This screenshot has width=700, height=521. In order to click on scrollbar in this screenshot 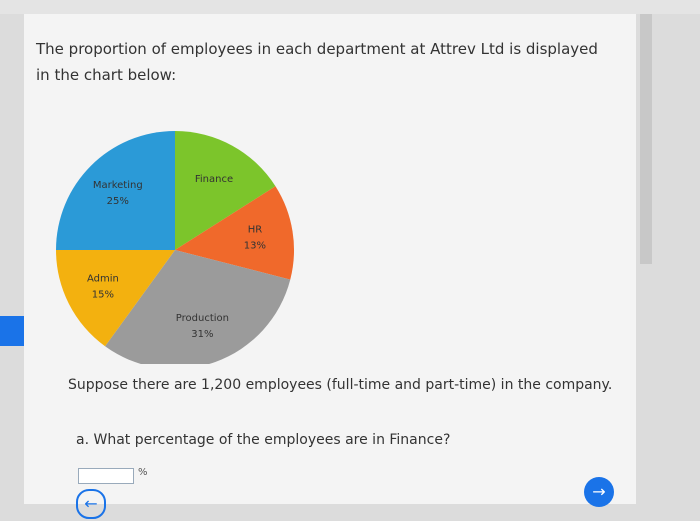, I will do `click(646, 139)`.